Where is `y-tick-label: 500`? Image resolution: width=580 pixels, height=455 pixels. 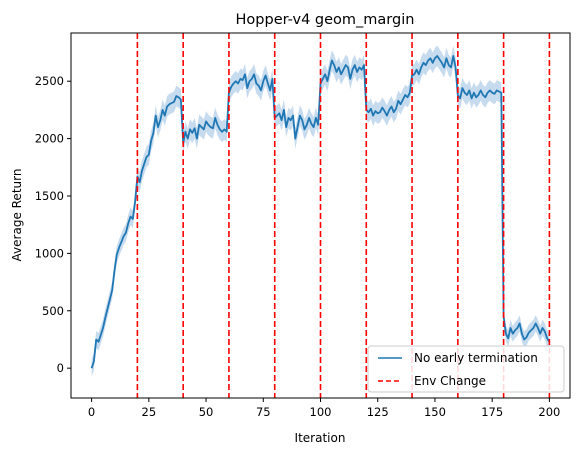 y-tick-label: 500 is located at coordinates (53, 311).